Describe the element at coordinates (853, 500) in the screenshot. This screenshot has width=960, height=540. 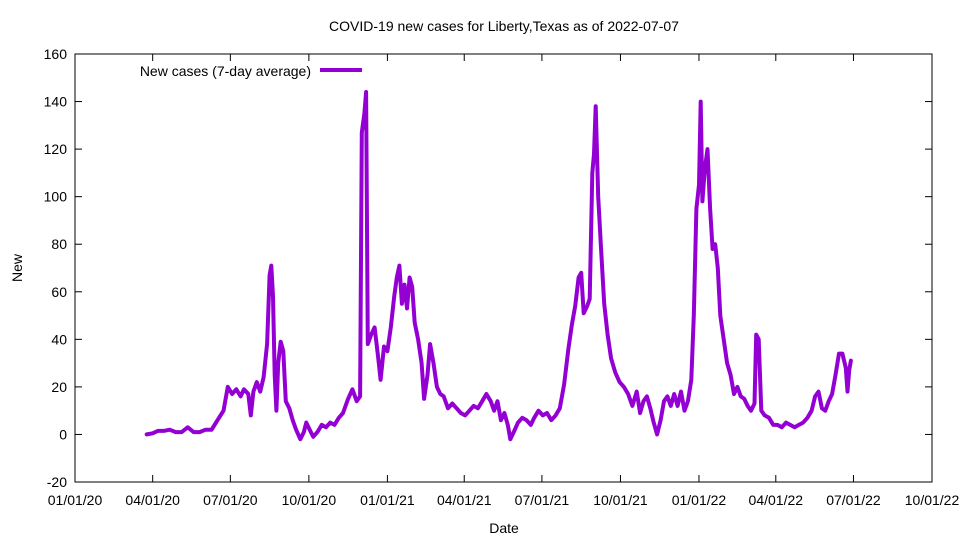
I see `x-tick-label: 07/01/22` at that location.